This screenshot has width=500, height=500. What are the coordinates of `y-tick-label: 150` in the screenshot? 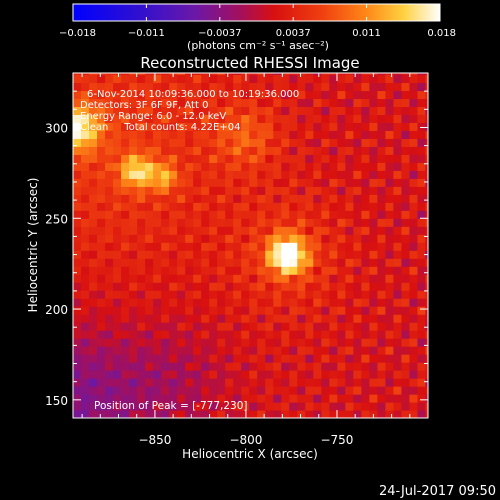 It's located at (56, 401).